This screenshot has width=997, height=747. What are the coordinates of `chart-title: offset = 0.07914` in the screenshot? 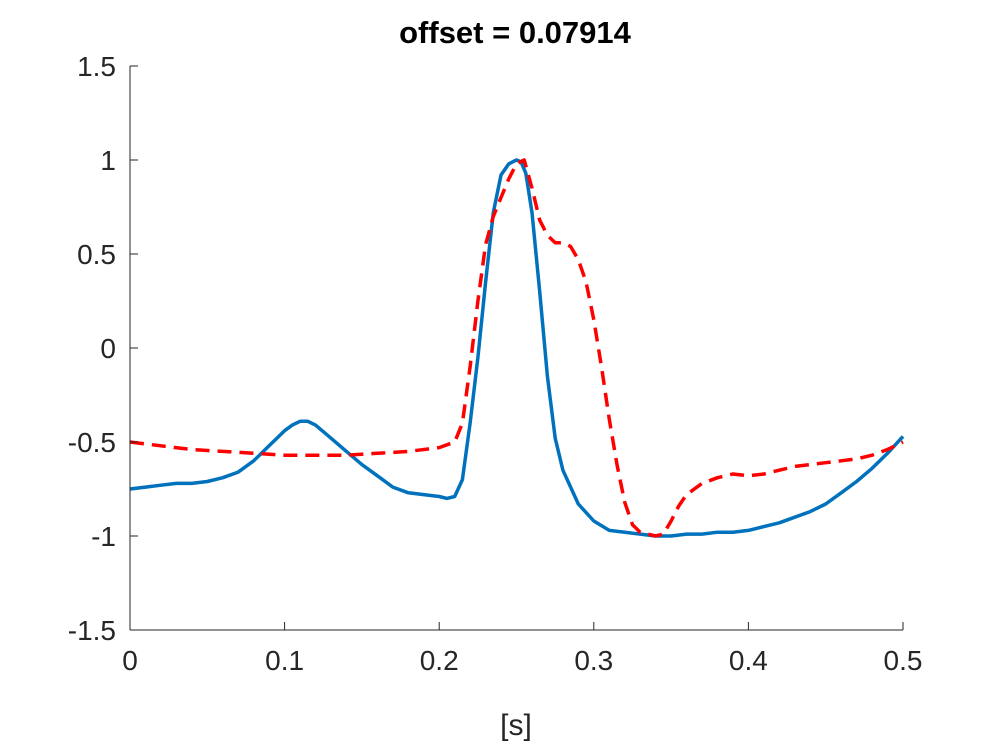 It's located at (515, 32).